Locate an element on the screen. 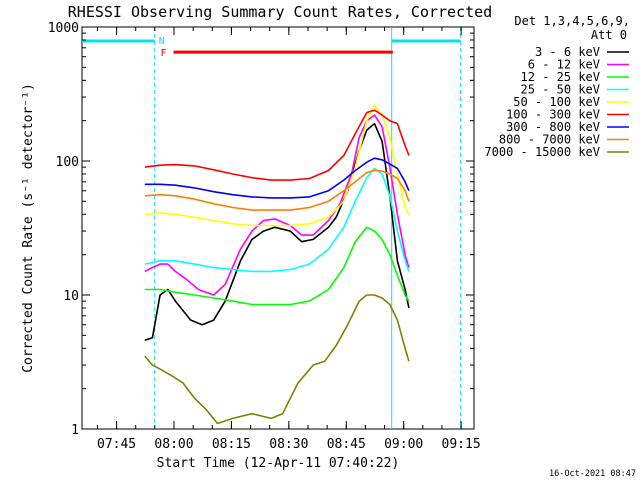 The width and height of the screenshot is (640, 480). night-label: N is located at coordinates (162, 41).